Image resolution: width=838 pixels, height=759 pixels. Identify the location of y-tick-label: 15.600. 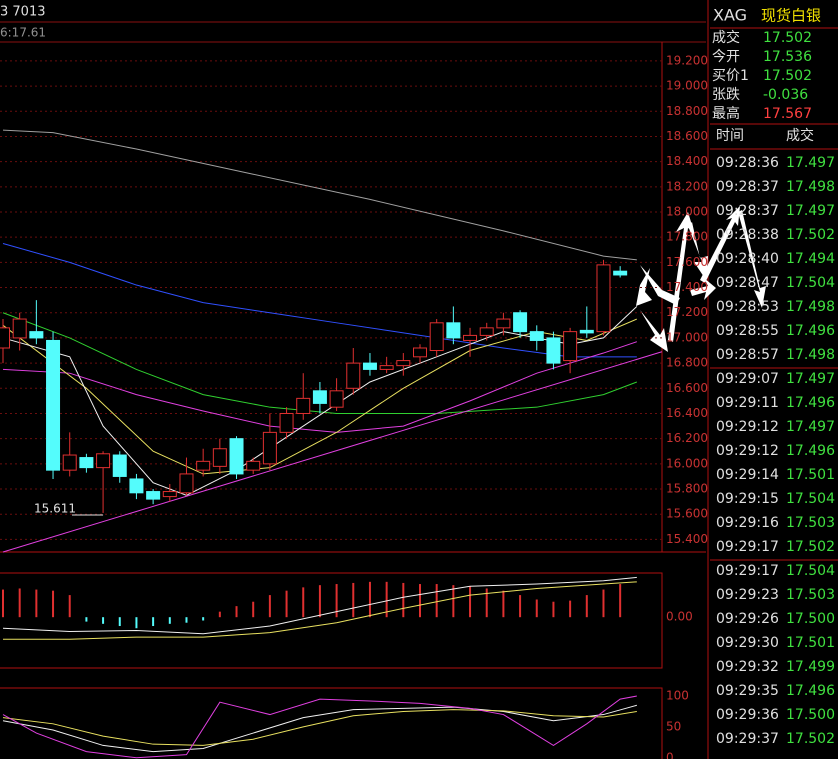
(687, 514).